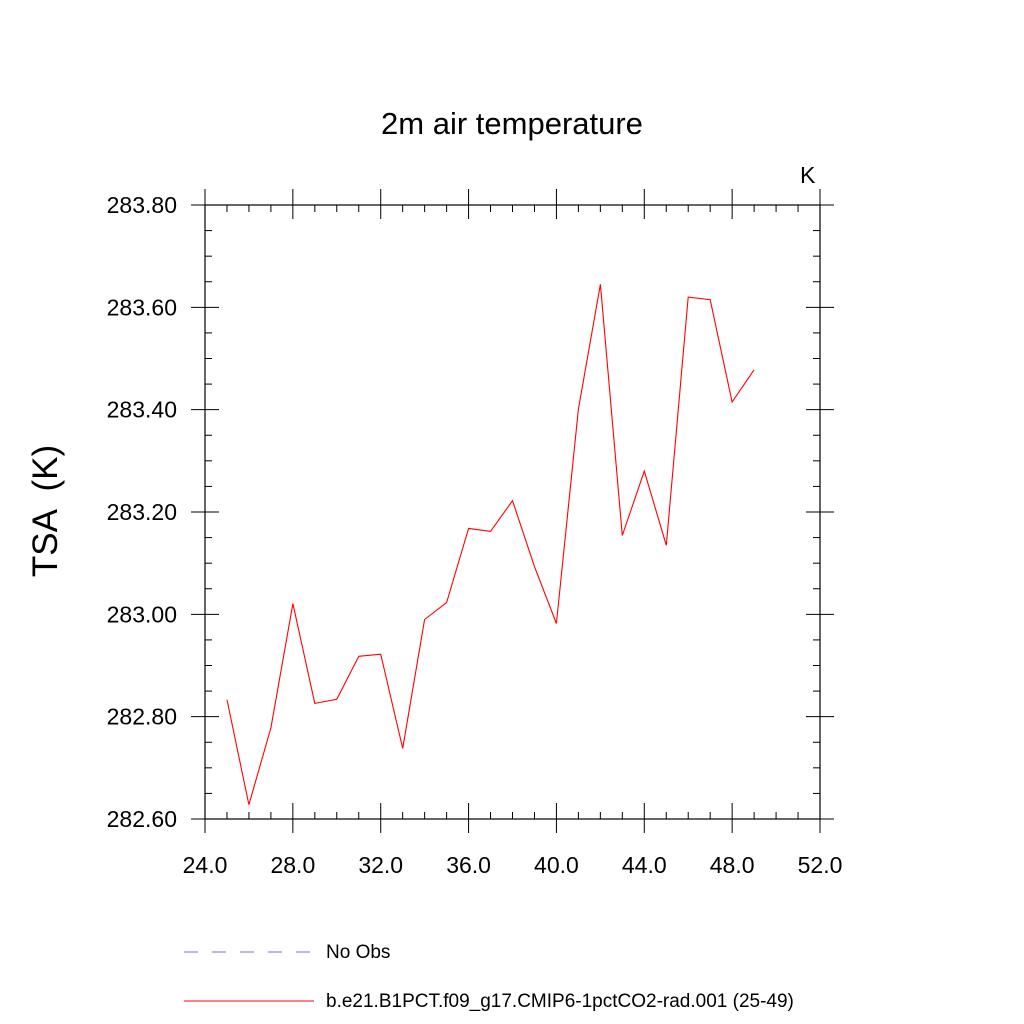 This screenshot has width=1024, height=1024. What do you see at coordinates (732, 865) in the screenshot?
I see `x-tick-label: 48.0` at bounding box center [732, 865].